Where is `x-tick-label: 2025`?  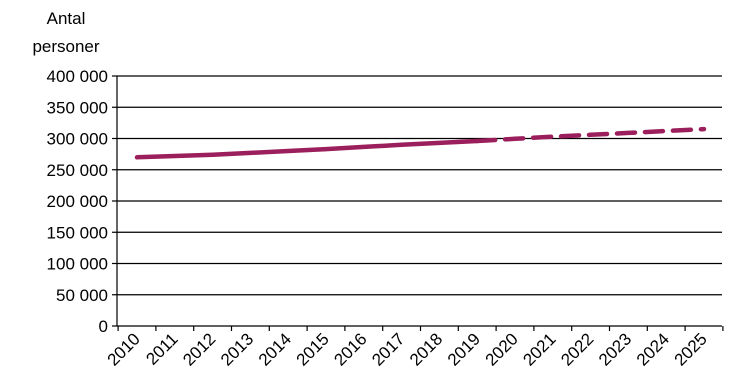 x-tick-label: 2025 is located at coordinates (691, 349).